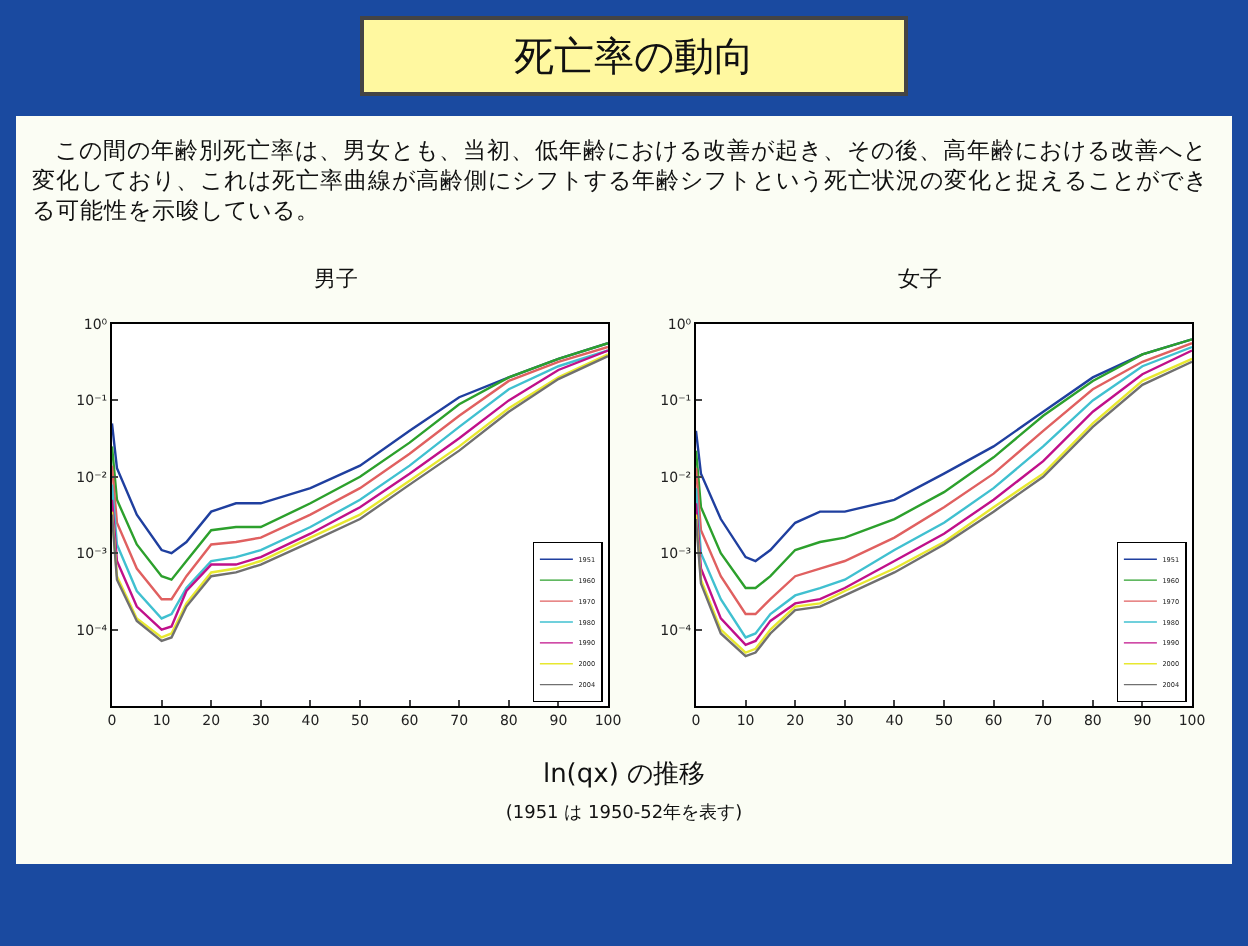 The width and height of the screenshot is (1248, 946). What do you see at coordinates (336, 279) in the screenshot?
I see `chart-title: 男子` at bounding box center [336, 279].